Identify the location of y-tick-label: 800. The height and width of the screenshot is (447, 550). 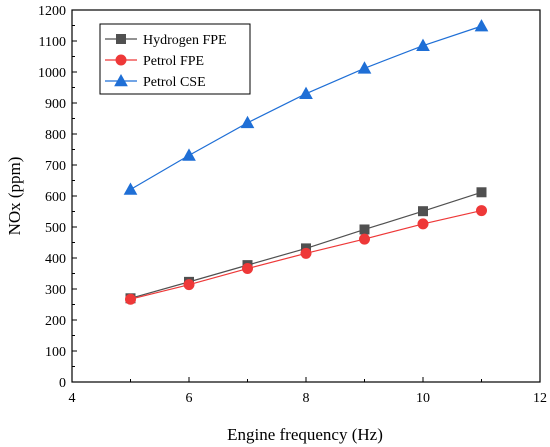
(55, 135).